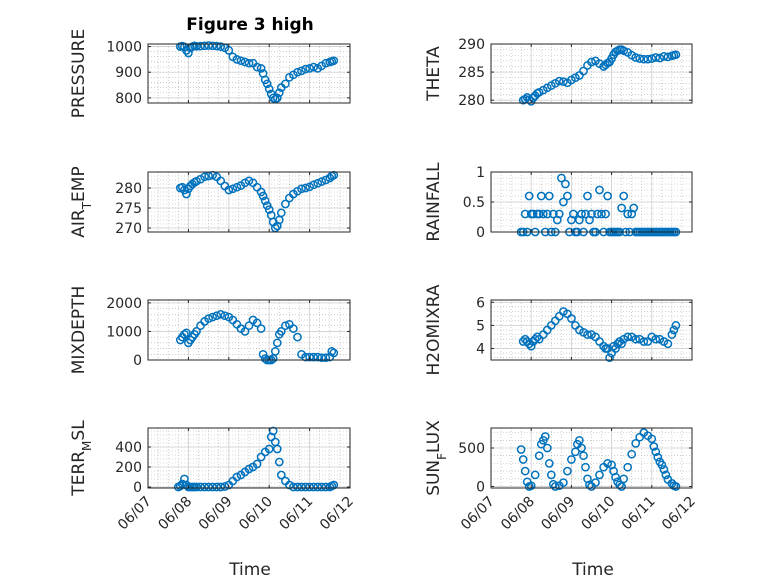  What do you see at coordinates (124, 332) in the screenshot?
I see `y-tick-label: 1000` at bounding box center [124, 332].